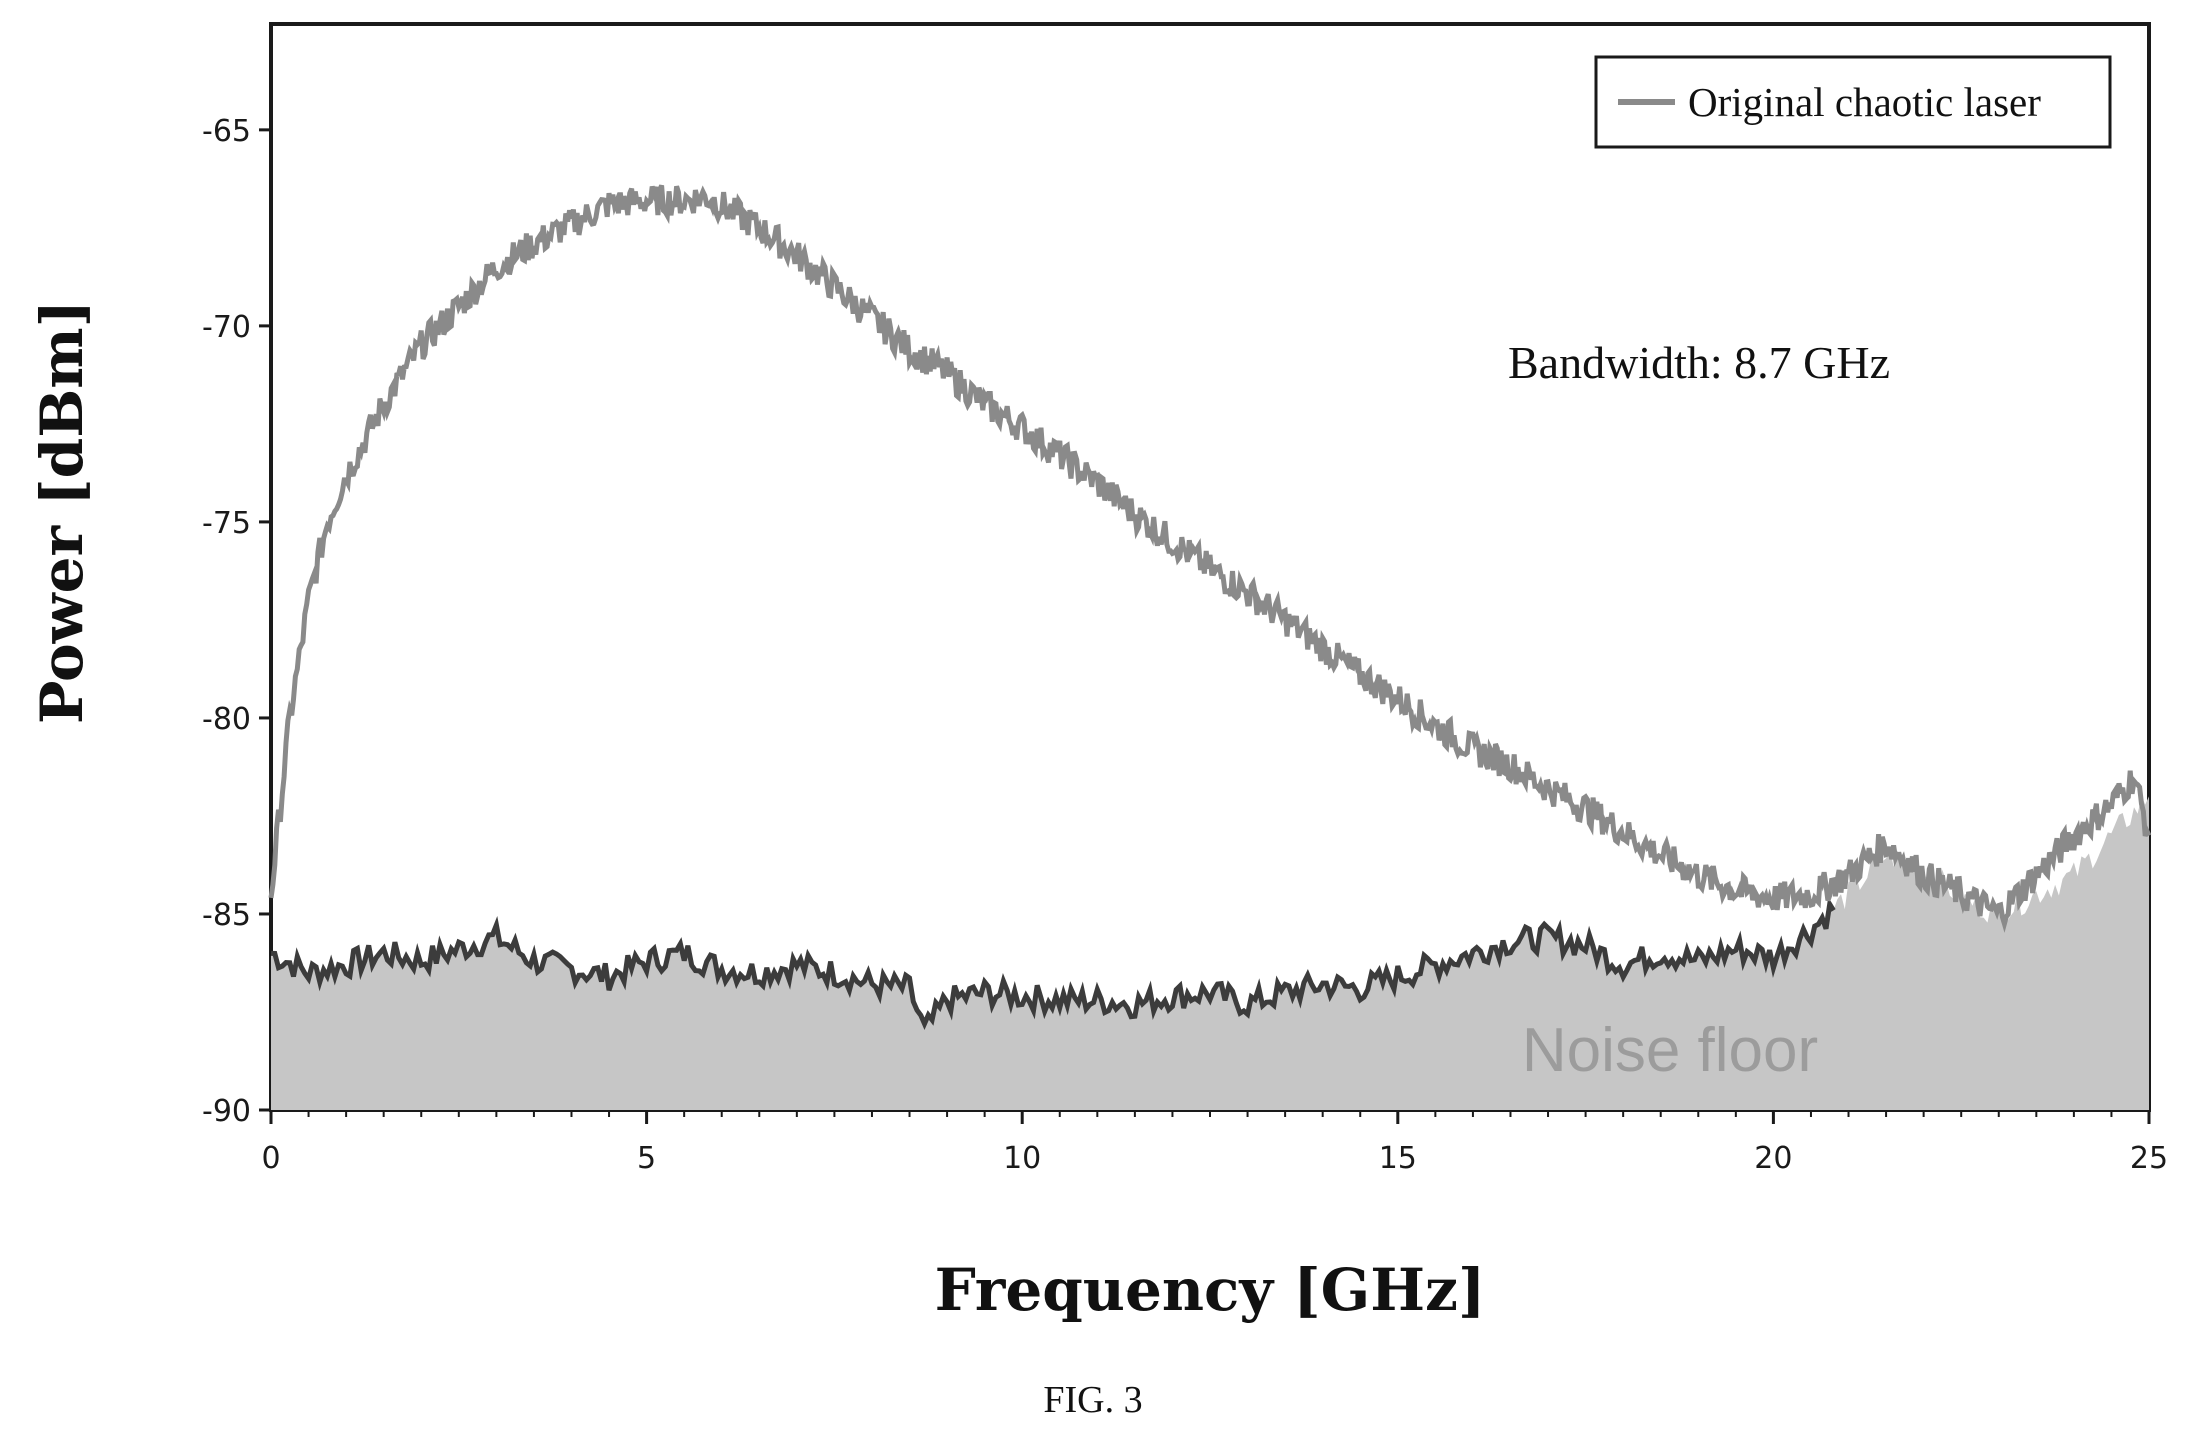  Describe the element at coordinates (226, 327) in the screenshot. I see `y-tick-label--70: -70` at that location.